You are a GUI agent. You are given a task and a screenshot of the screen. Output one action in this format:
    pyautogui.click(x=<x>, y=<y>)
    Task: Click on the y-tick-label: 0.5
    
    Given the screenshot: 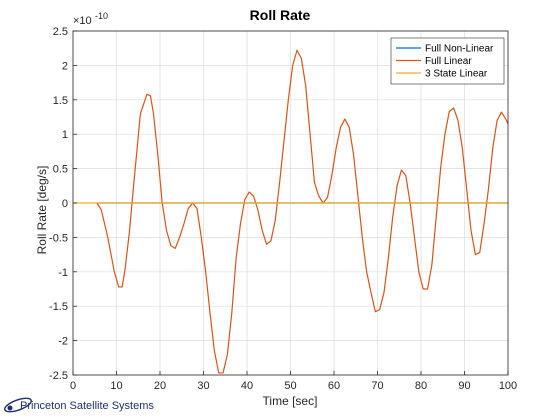 What is the action you would take?
    pyautogui.click(x=60, y=170)
    